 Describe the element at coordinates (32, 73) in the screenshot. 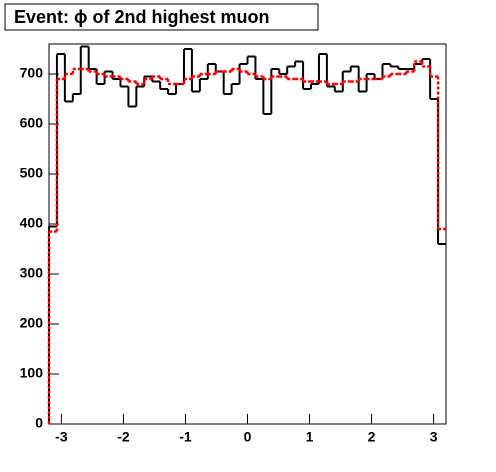

I see `y-tick-label: 700` at that location.